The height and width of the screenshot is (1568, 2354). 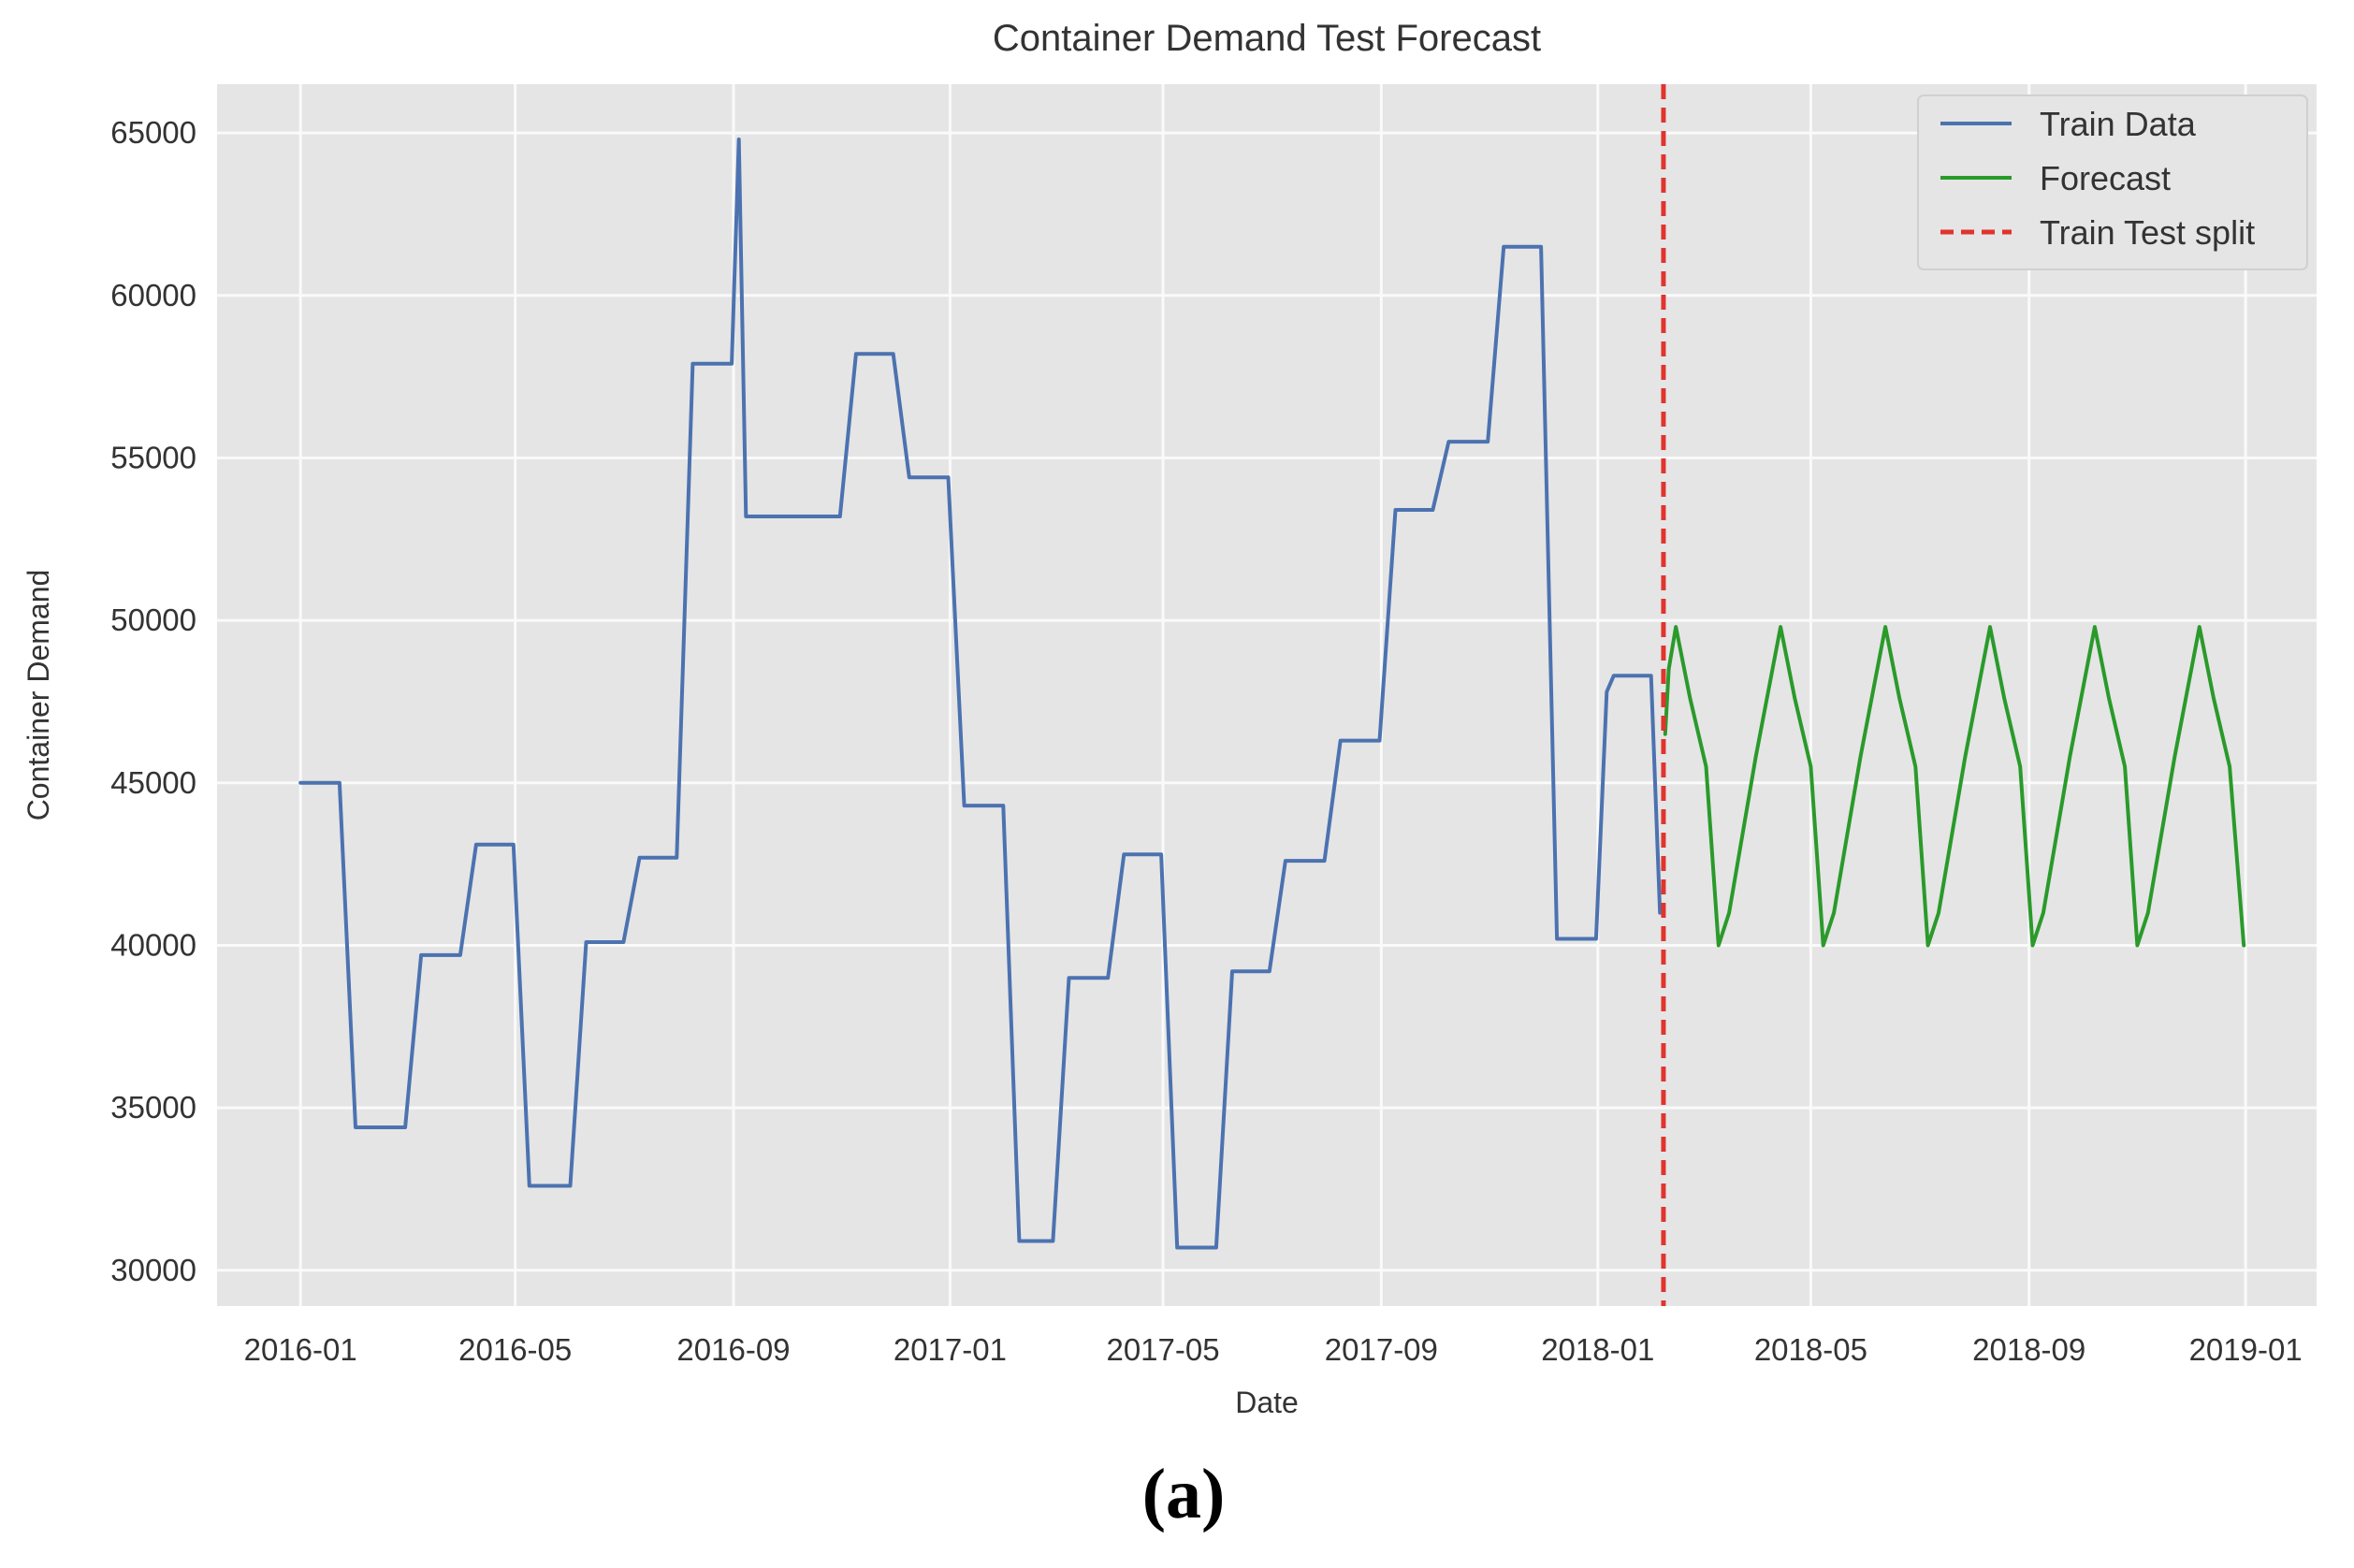 I want to click on x-tick-label-2016-09: 2016-09, so click(x=733, y=1350).